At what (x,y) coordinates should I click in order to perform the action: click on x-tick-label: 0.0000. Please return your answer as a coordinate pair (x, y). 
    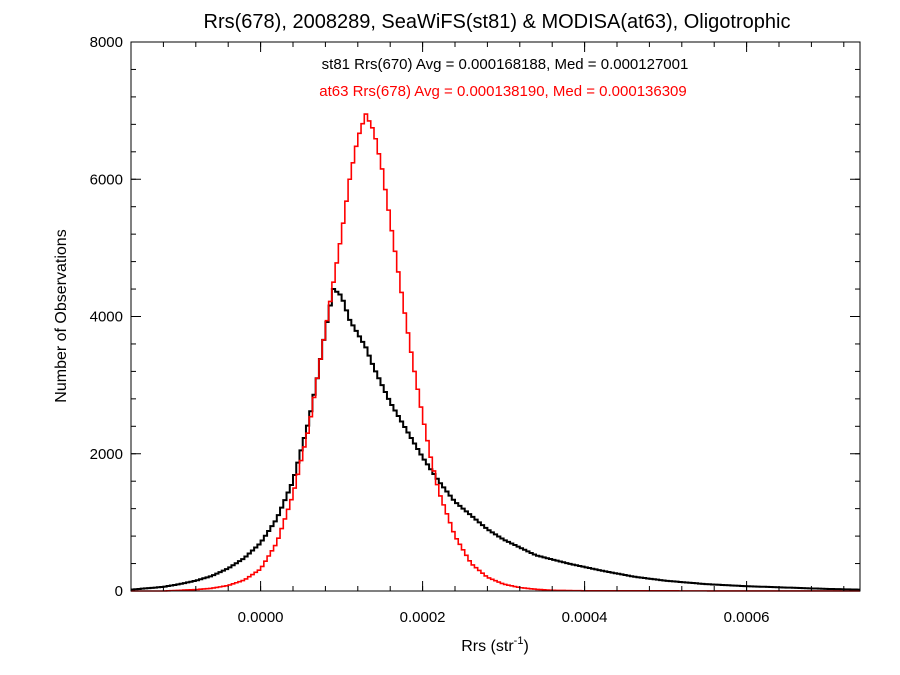
    Looking at the image, I should click on (261, 617).